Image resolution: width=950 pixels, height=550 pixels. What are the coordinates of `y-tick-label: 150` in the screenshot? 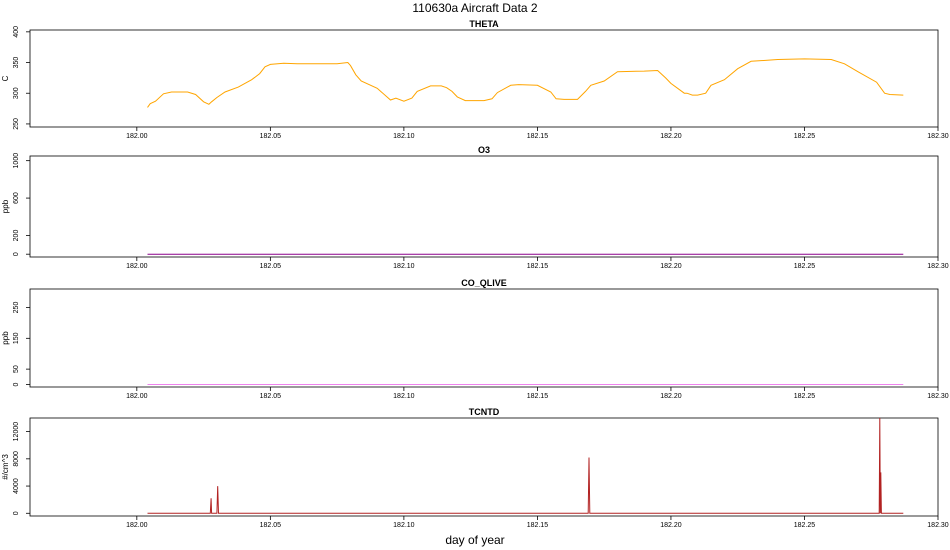 It's located at (16, 338).